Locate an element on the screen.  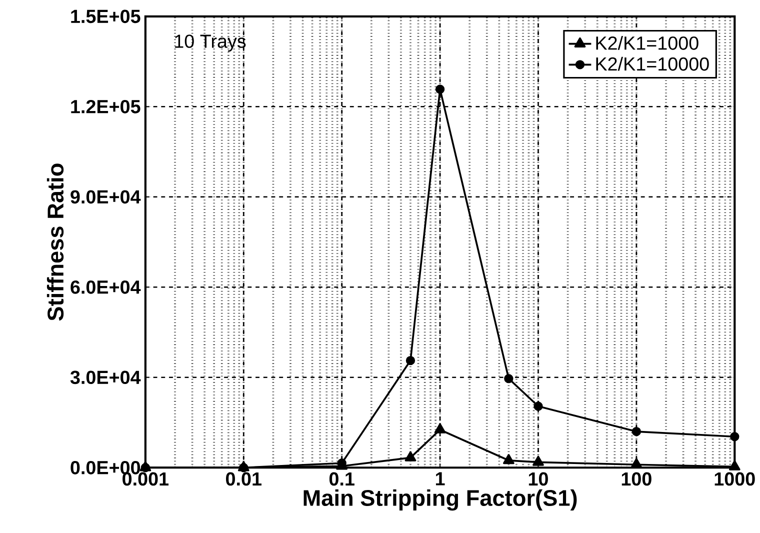
y-tick-label: 1.2E+05 is located at coordinates (105, 107).